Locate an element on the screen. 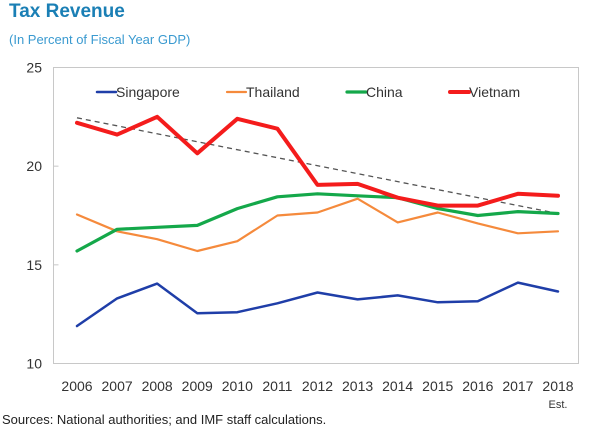 Image resolution: width=600 pixels, height=446 pixels. x-tick-label: 2007 is located at coordinates (117, 386).